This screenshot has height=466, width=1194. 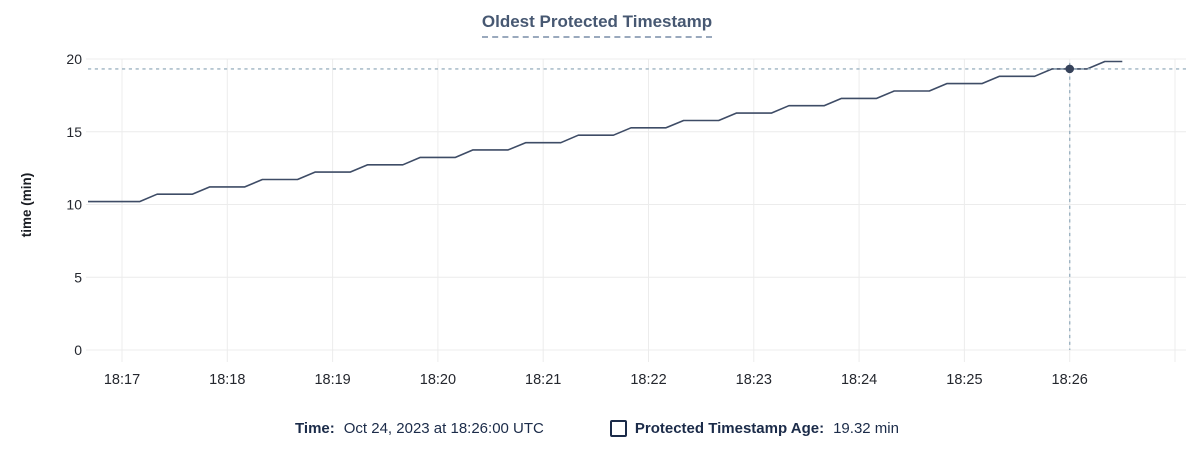 What do you see at coordinates (74, 132) in the screenshot?
I see `y-tick-label: 15` at bounding box center [74, 132].